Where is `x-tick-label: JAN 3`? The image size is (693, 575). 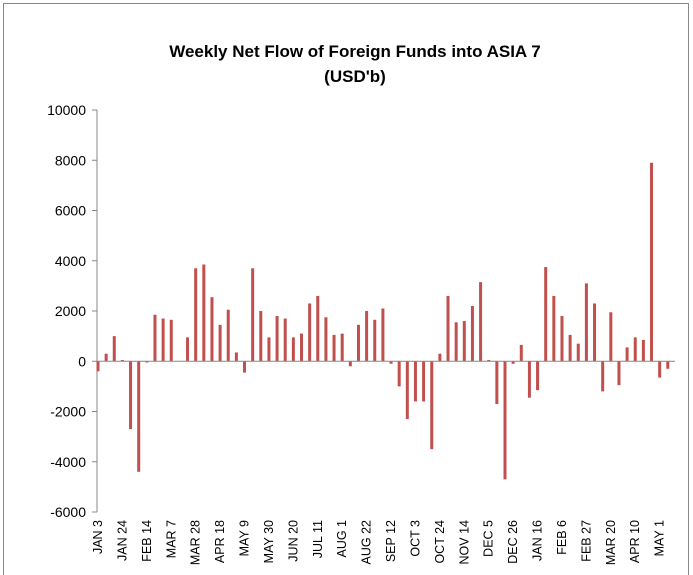 x-tick-label: JAN 3 is located at coordinates (98, 537).